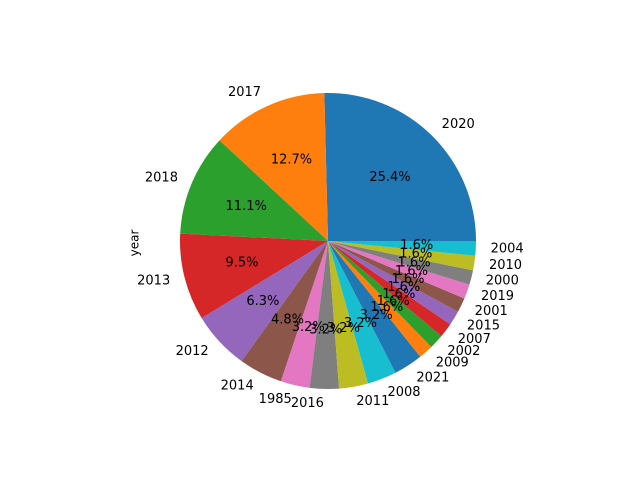 The width and height of the screenshot is (640, 480). I want to click on category-label-2009: 2009, so click(452, 363).